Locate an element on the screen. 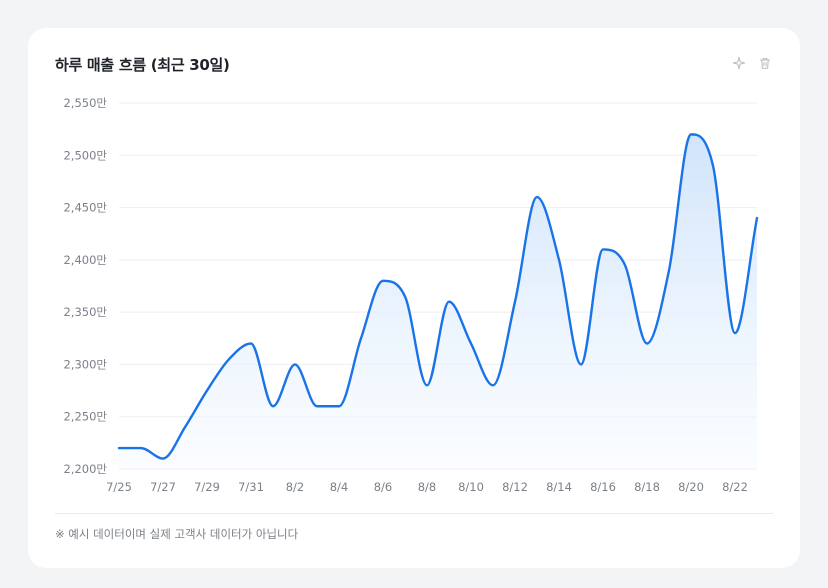 The width and height of the screenshot is (828, 588). data-point-8/11 is located at coordinates (493, 385).